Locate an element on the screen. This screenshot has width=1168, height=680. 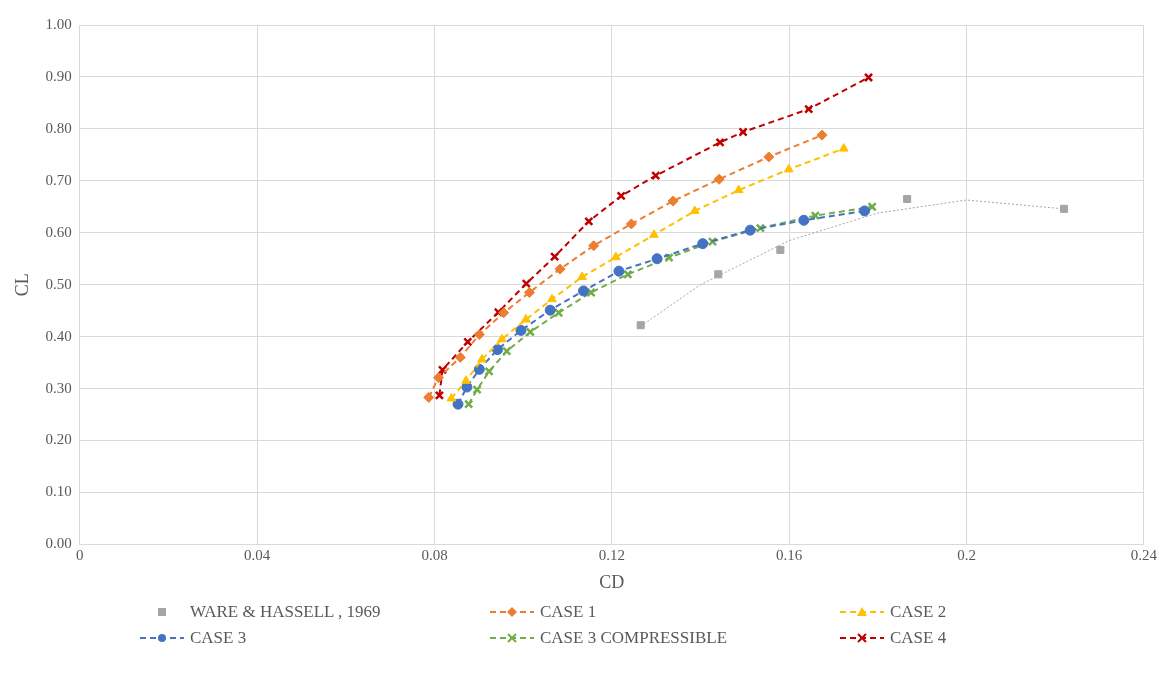
x-tick-label: 0.12 is located at coordinates (611, 555).